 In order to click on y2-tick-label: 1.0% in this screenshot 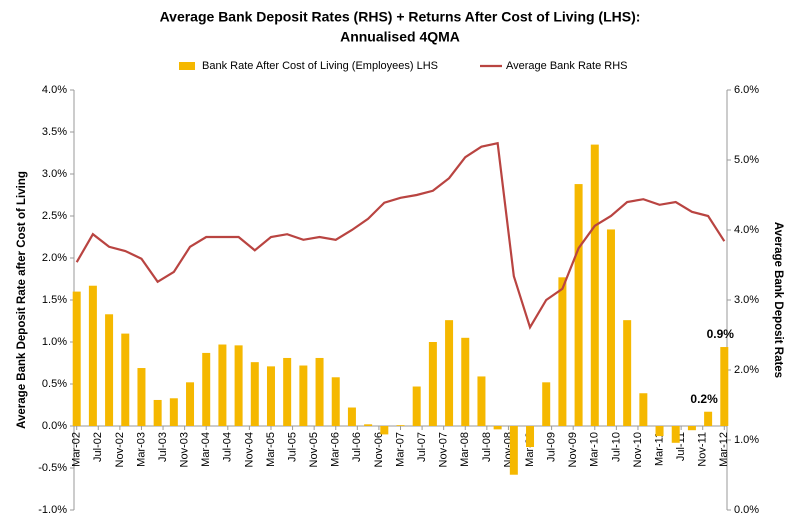, I will do `click(746, 440)`.